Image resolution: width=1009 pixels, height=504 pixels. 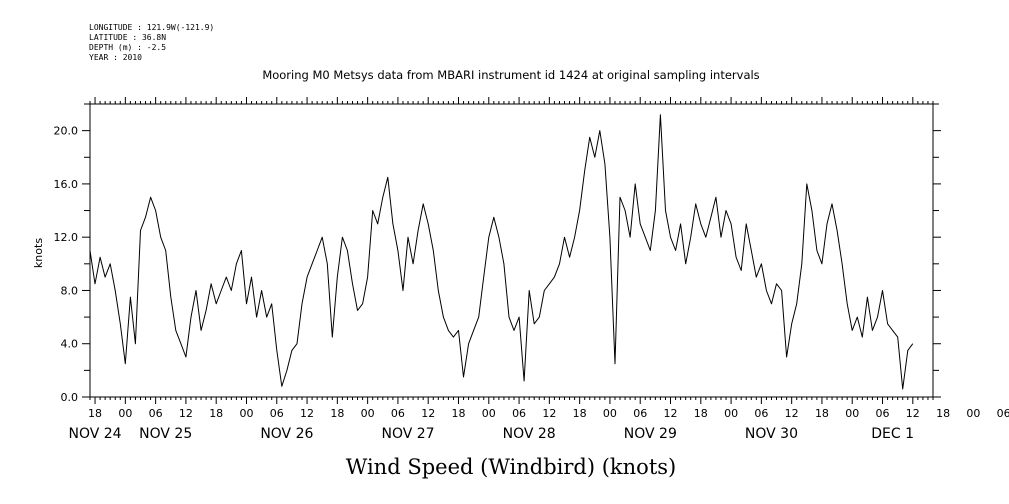 What do you see at coordinates (115, 57) in the screenshot?
I see `meta-year: YEAR : 2010` at bounding box center [115, 57].